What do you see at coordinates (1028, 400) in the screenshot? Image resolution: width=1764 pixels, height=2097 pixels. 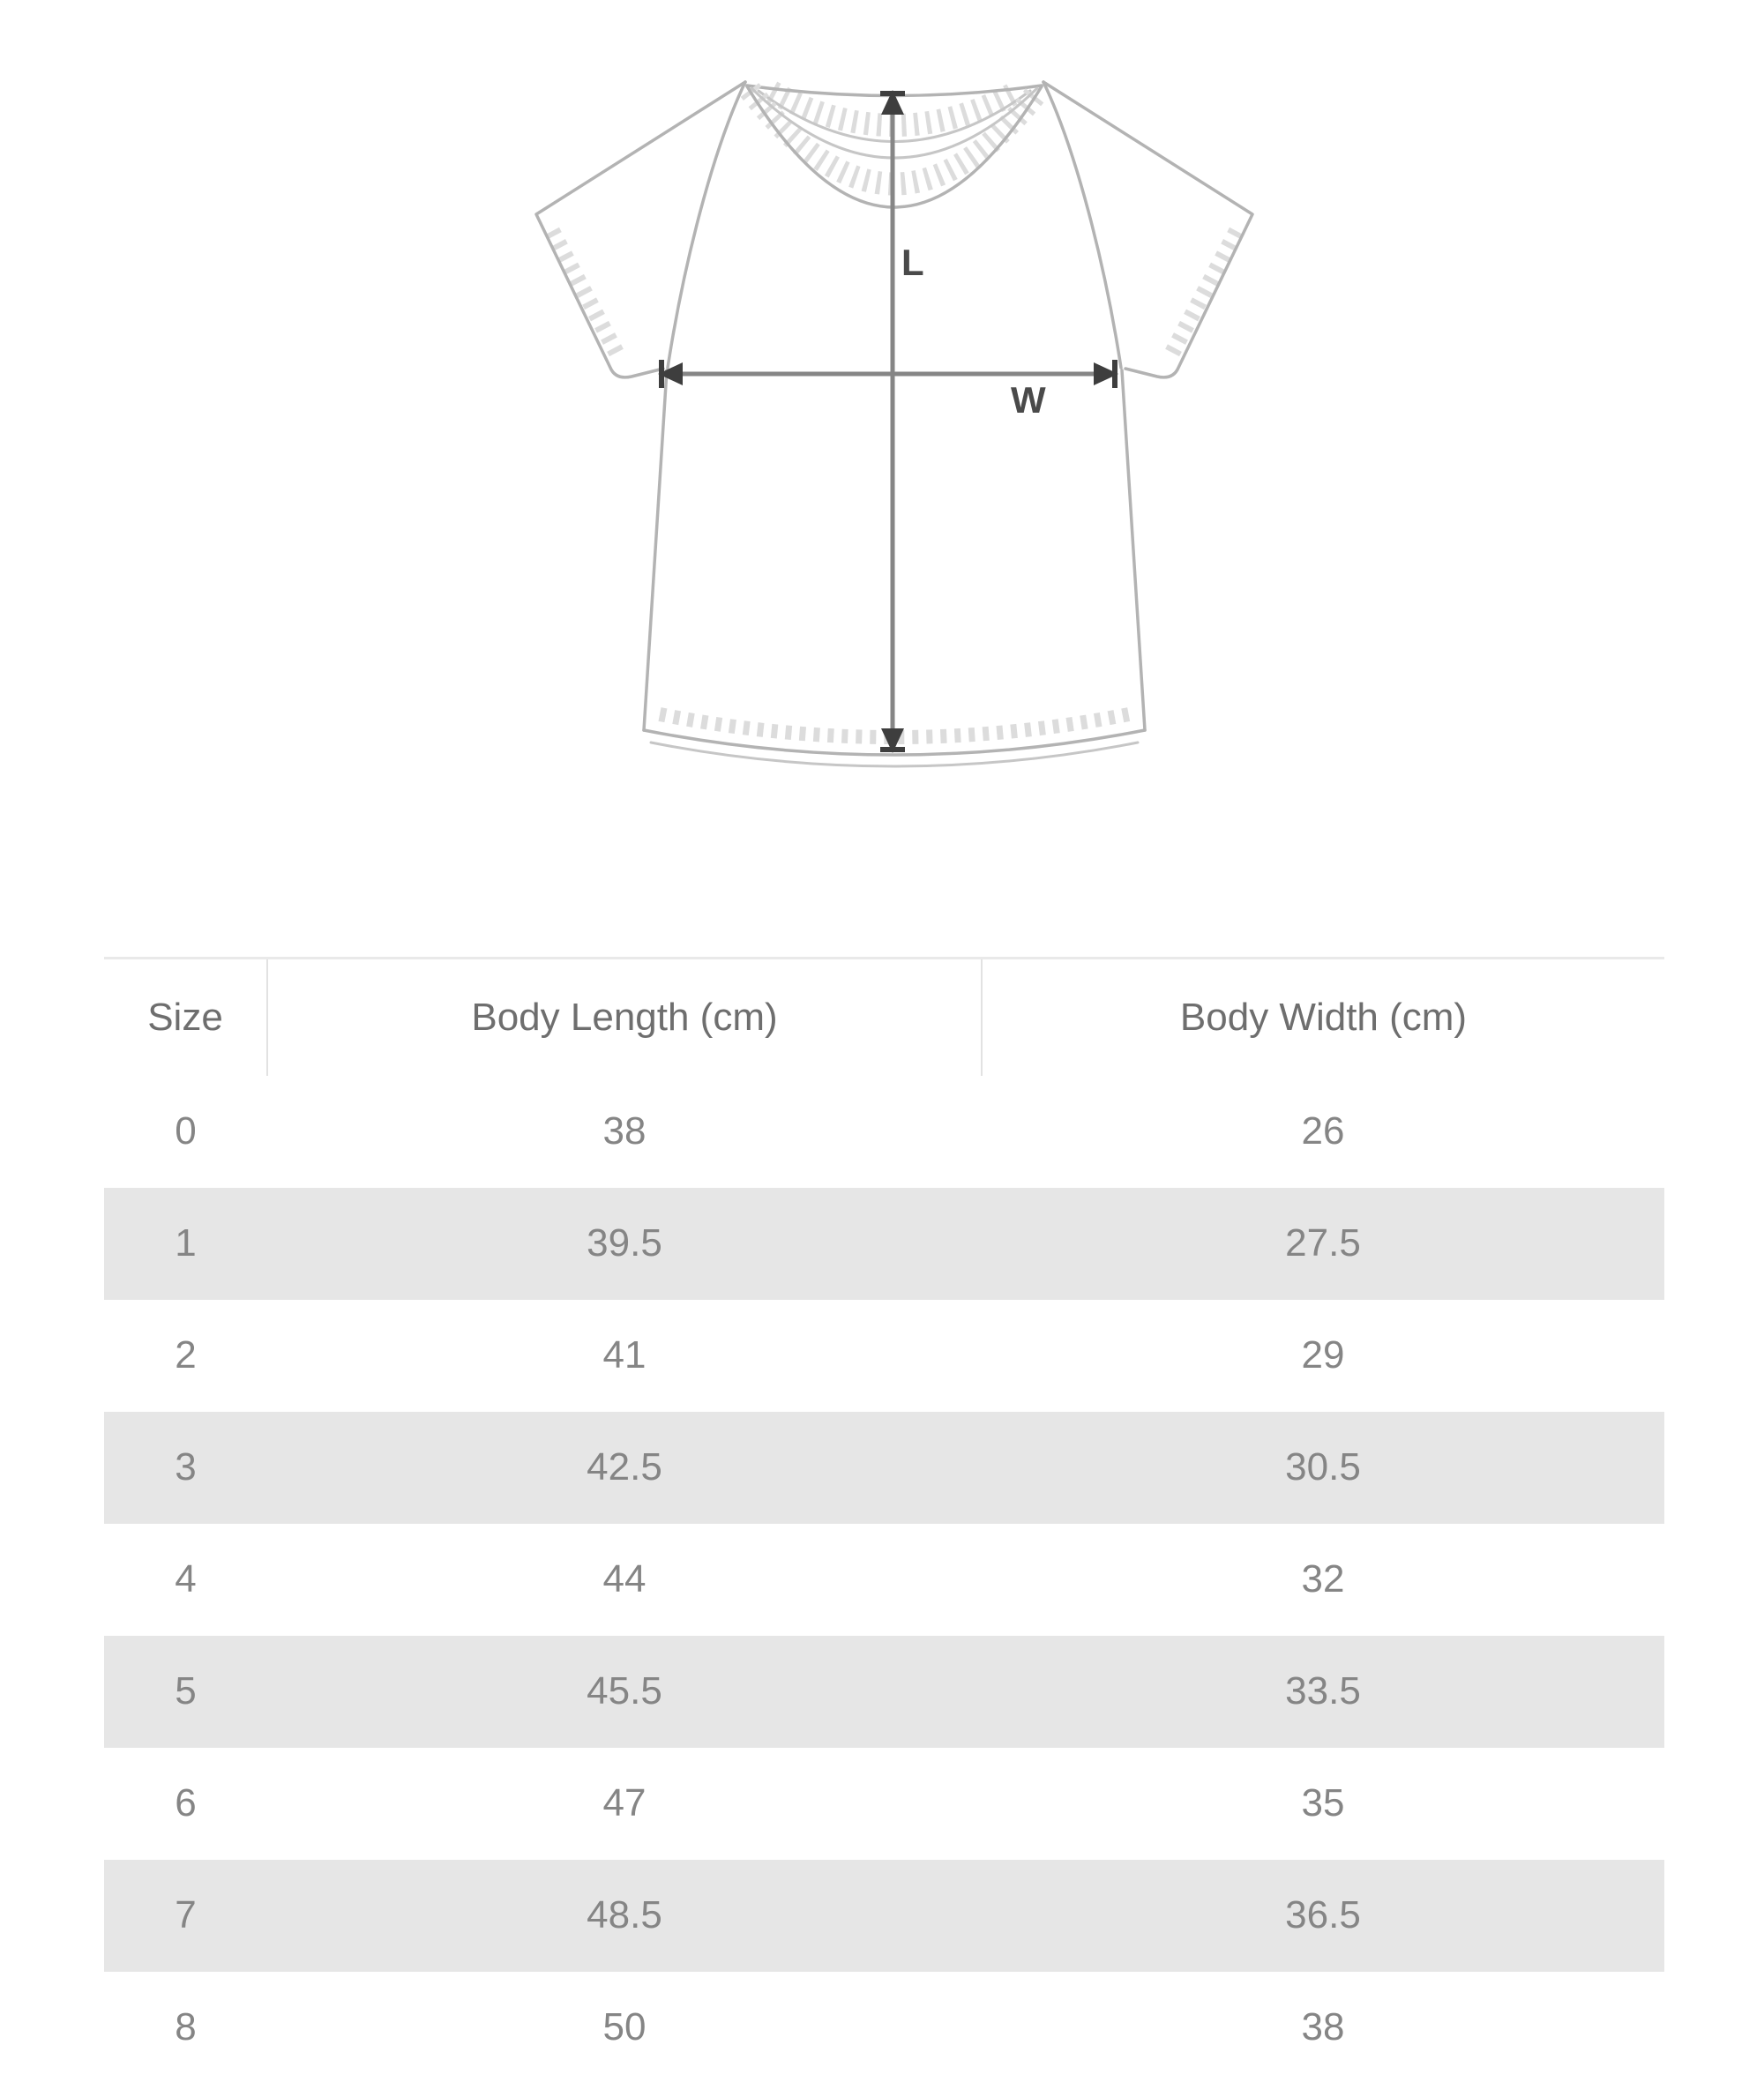 I see `width-dimension-label: W` at bounding box center [1028, 400].